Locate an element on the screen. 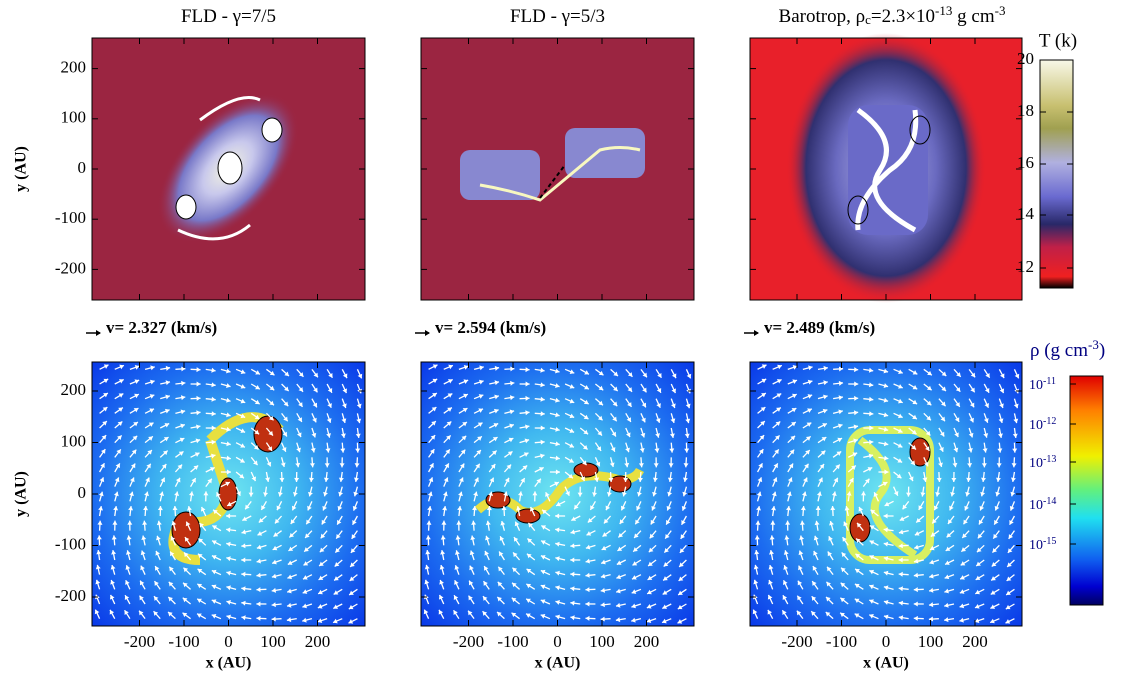 This screenshot has height=684, width=1148. x-tick-label: 200 is located at coordinates (975, 641).